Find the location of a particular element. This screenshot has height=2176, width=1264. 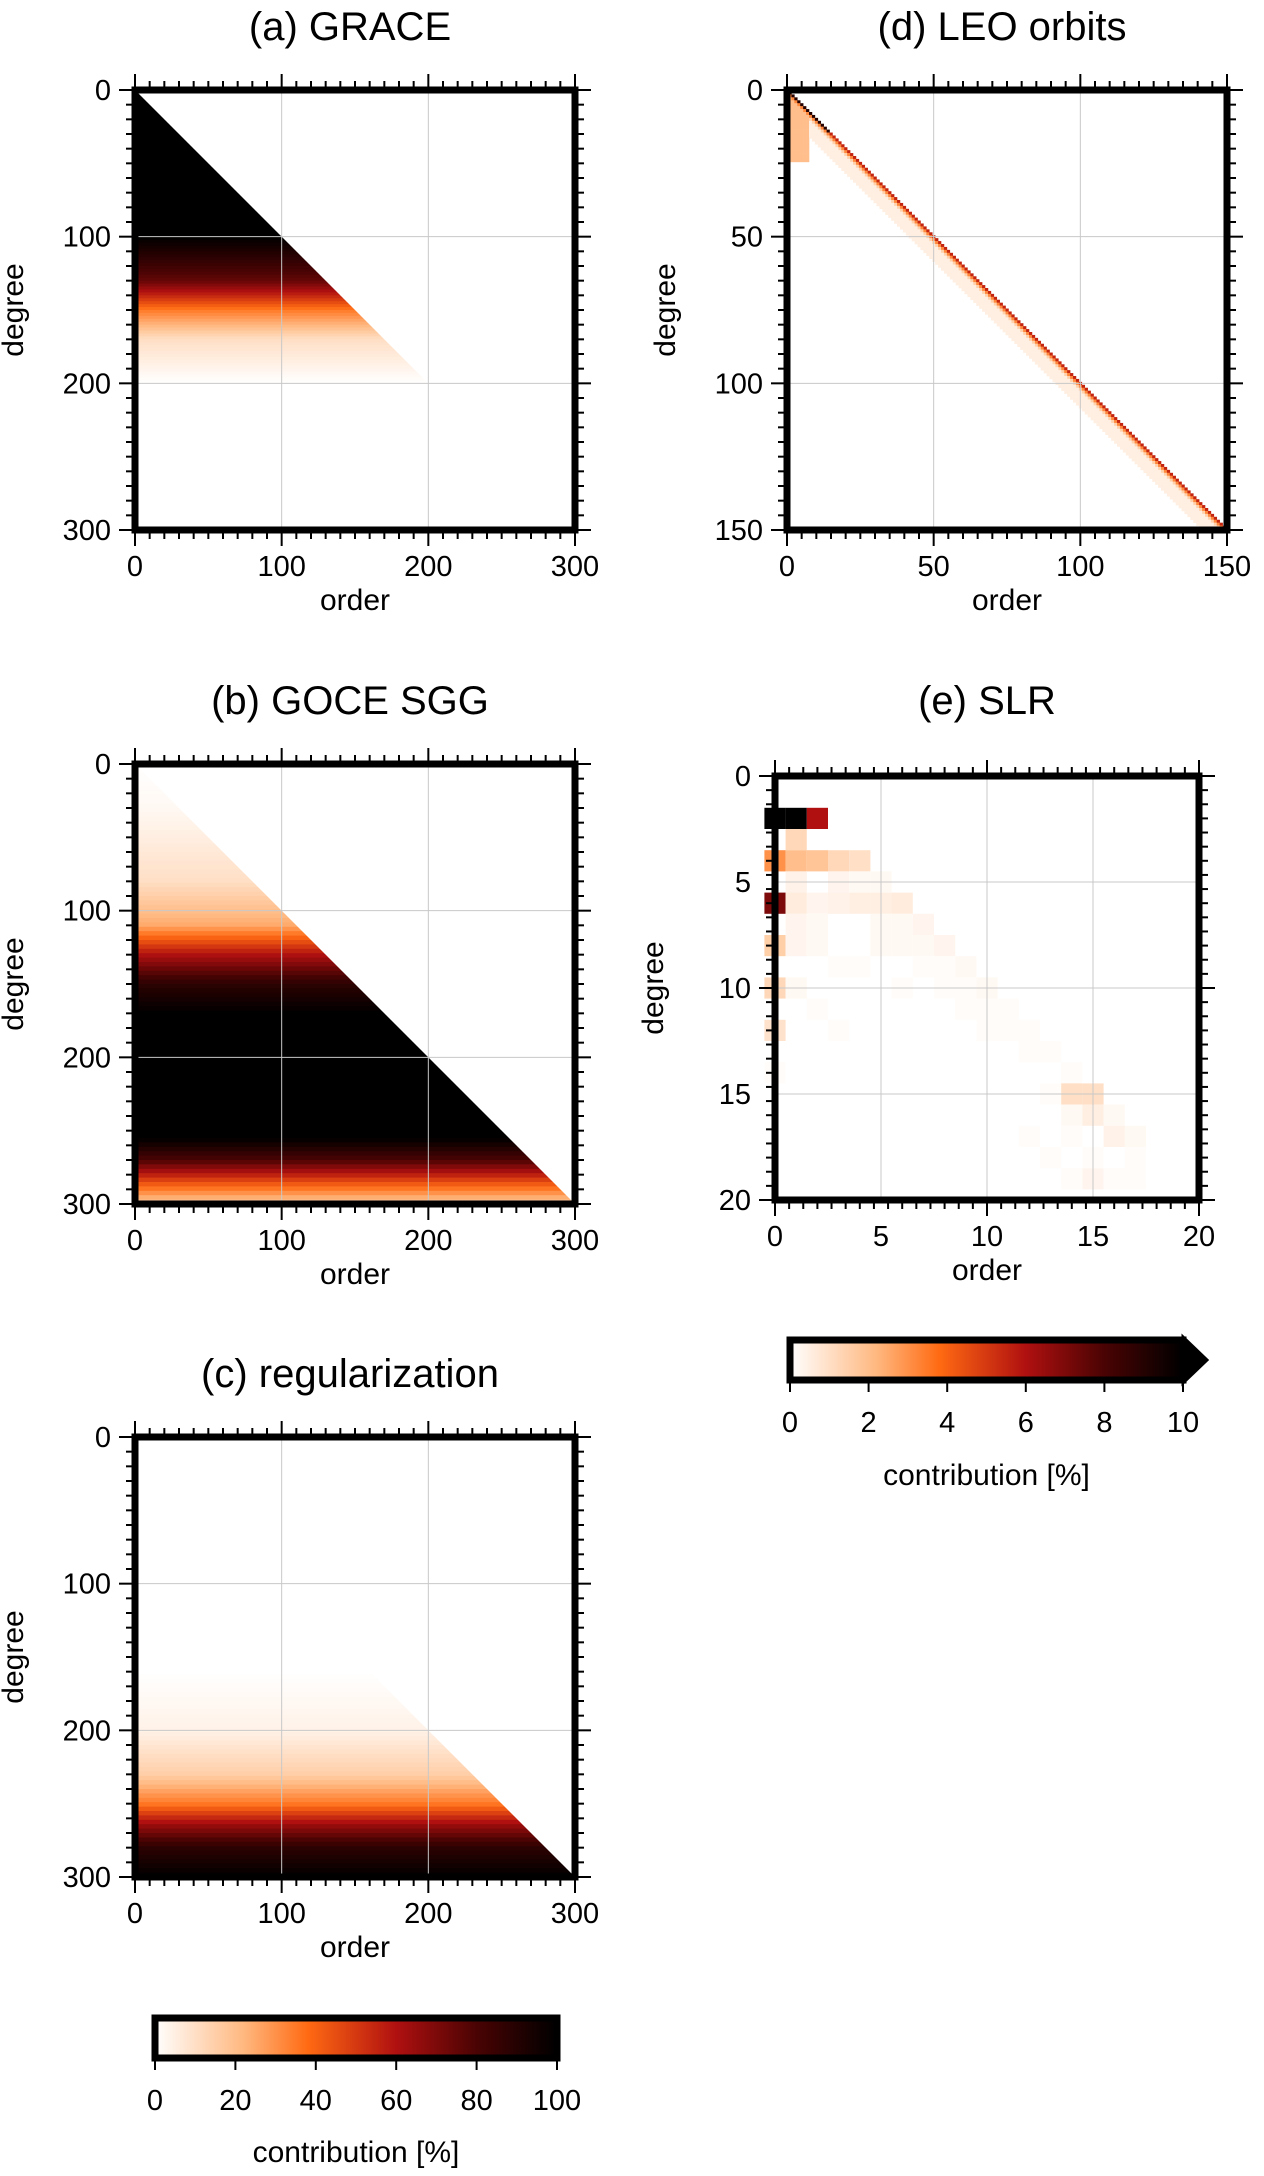

y-tick-label: 150 is located at coordinates (739, 531).